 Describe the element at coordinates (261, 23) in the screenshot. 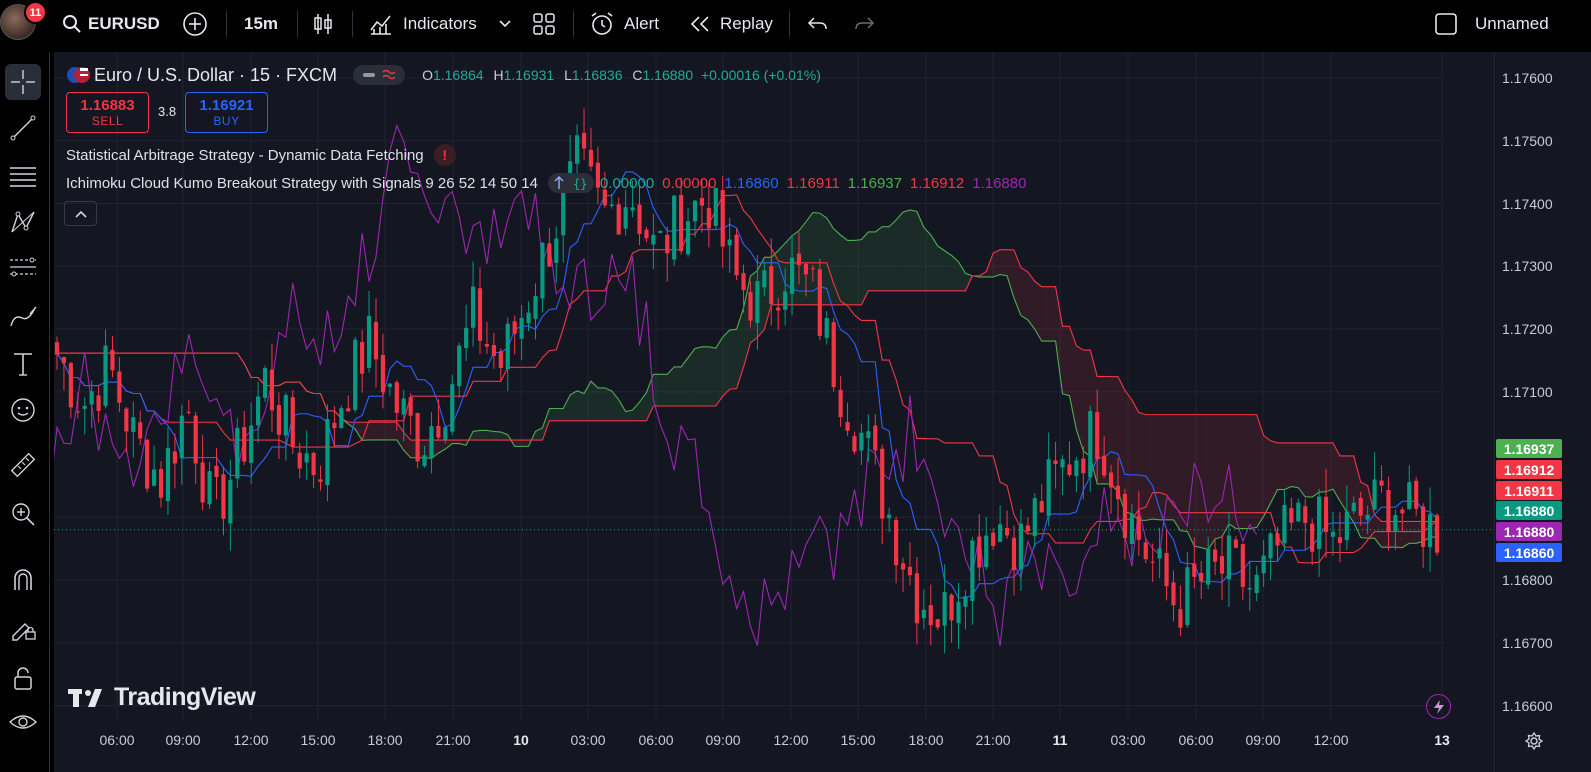

I see `interval-button: 15m` at that location.